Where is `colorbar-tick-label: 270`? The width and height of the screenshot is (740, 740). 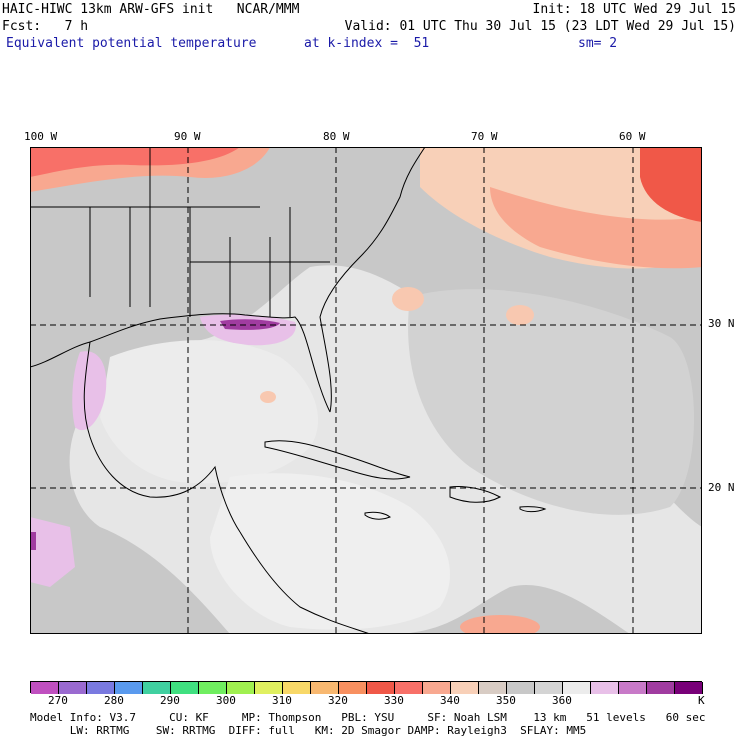 colorbar-tick-label: 270 is located at coordinates (58, 700).